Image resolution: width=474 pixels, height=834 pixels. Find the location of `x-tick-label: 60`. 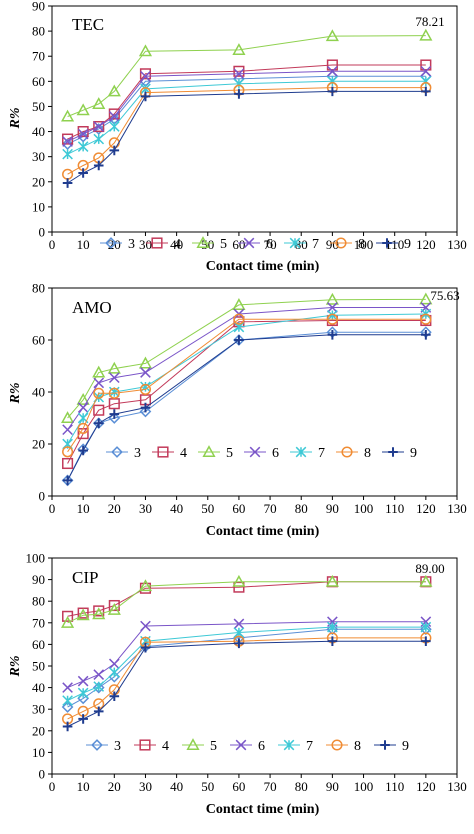

x-tick-label: 60 is located at coordinates (238, 786).